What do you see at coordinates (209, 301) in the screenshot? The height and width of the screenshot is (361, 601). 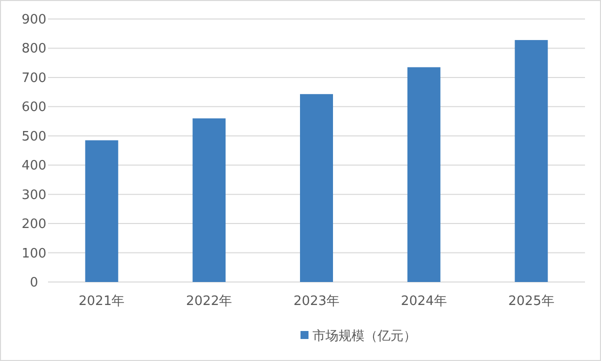 I see `x-tick-label: 2022年` at bounding box center [209, 301].